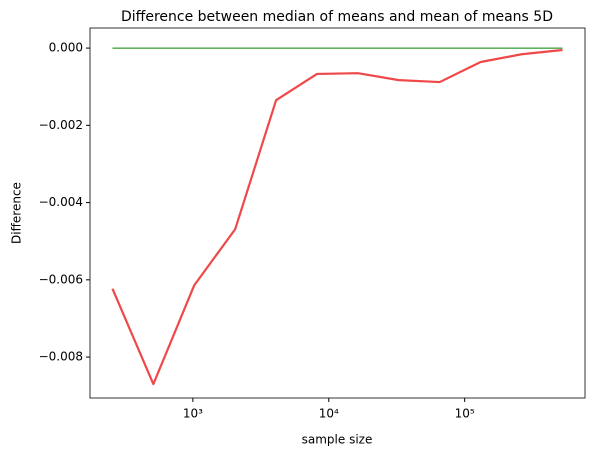 This screenshot has width=604, height=459. Describe the element at coordinates (66, 48) in the screenshot. I see `y-tick-label: 0.000` at that location.